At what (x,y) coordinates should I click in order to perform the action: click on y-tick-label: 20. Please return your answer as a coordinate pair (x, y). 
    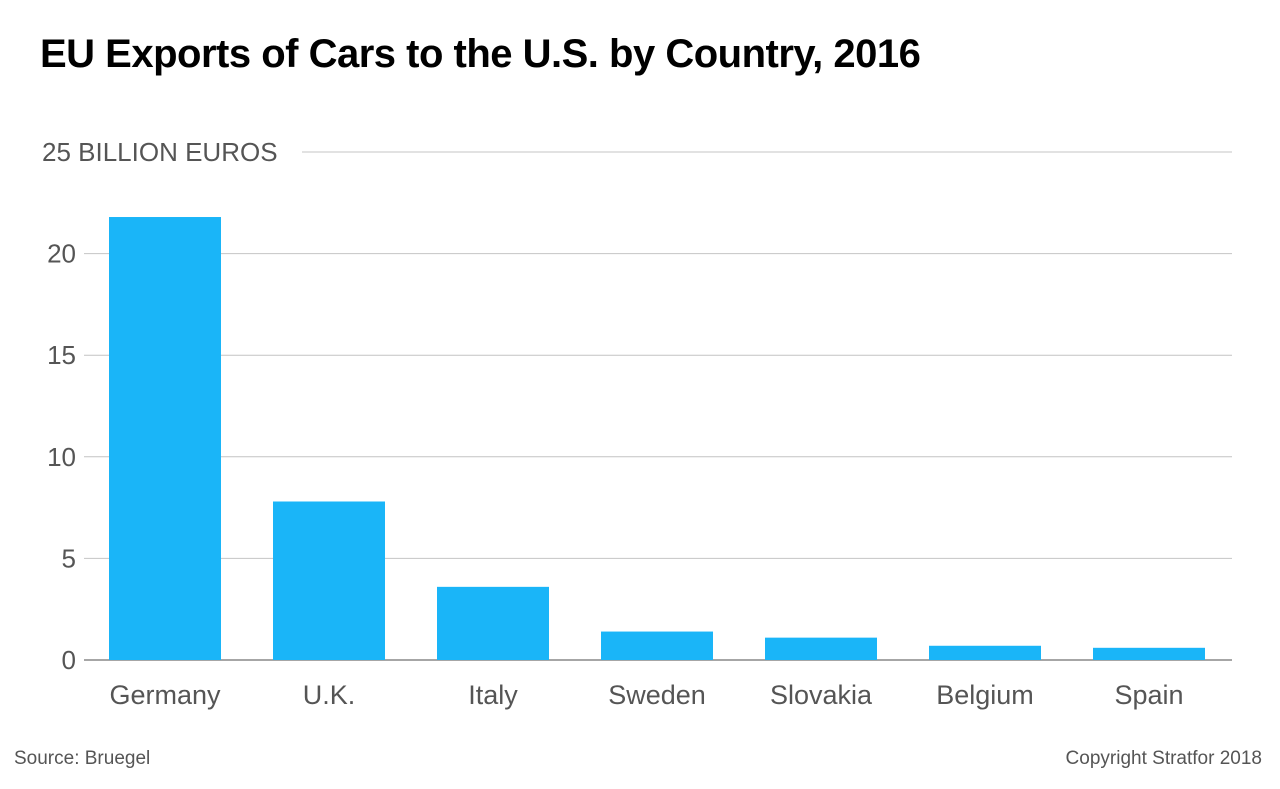
    Looking at the image, I should click on (61, 254).